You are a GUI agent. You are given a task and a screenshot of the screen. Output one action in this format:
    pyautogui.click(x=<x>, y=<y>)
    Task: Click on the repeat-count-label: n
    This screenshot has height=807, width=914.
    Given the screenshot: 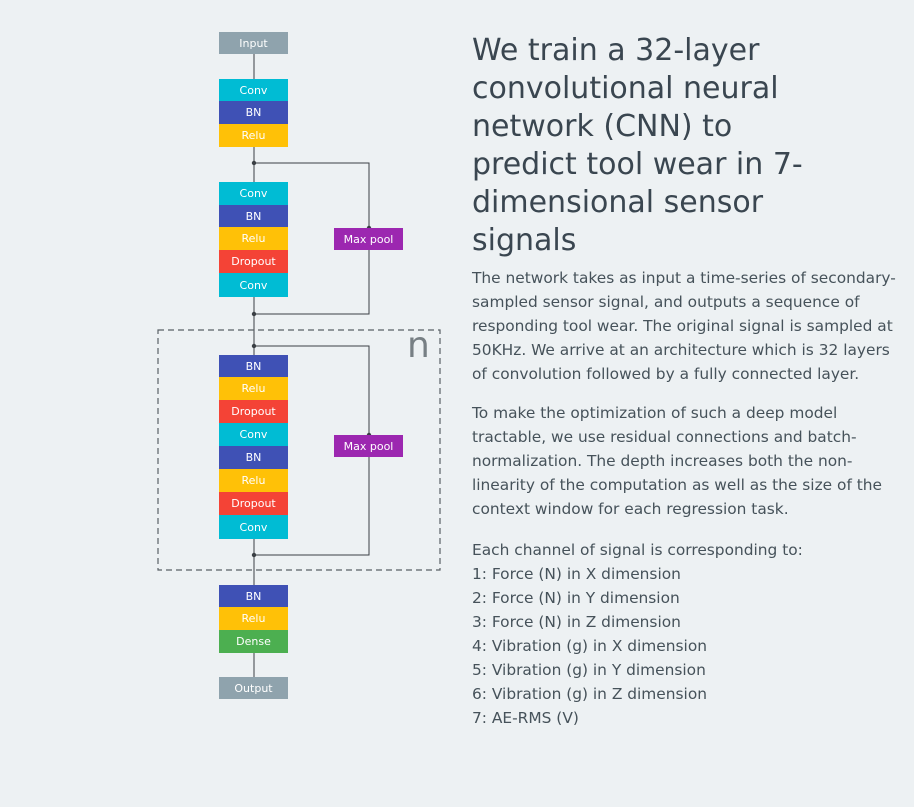 What is the action you would take?
    pyautogui.click(x=418, y=345)
    